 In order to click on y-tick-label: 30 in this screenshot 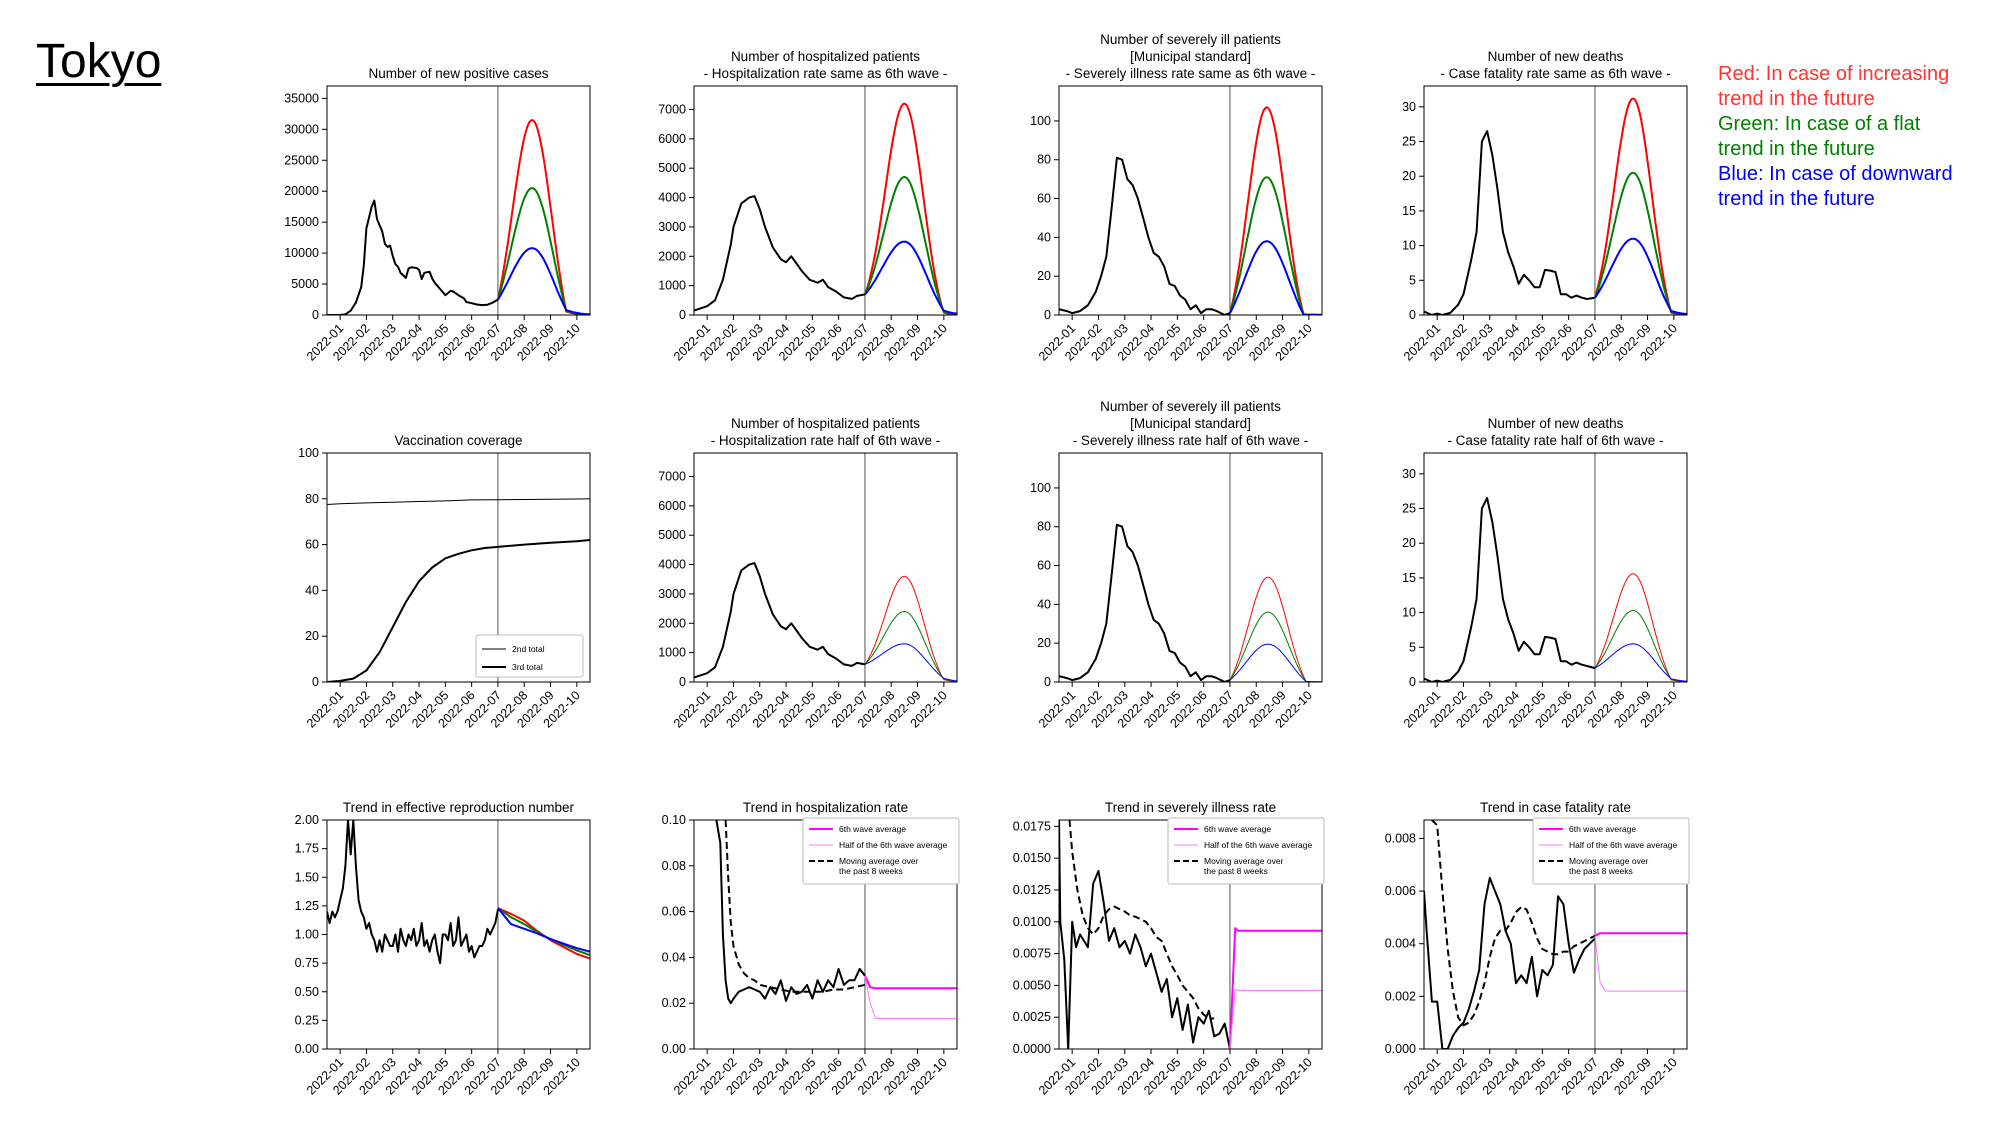, I will do `click(1409, 474)`.